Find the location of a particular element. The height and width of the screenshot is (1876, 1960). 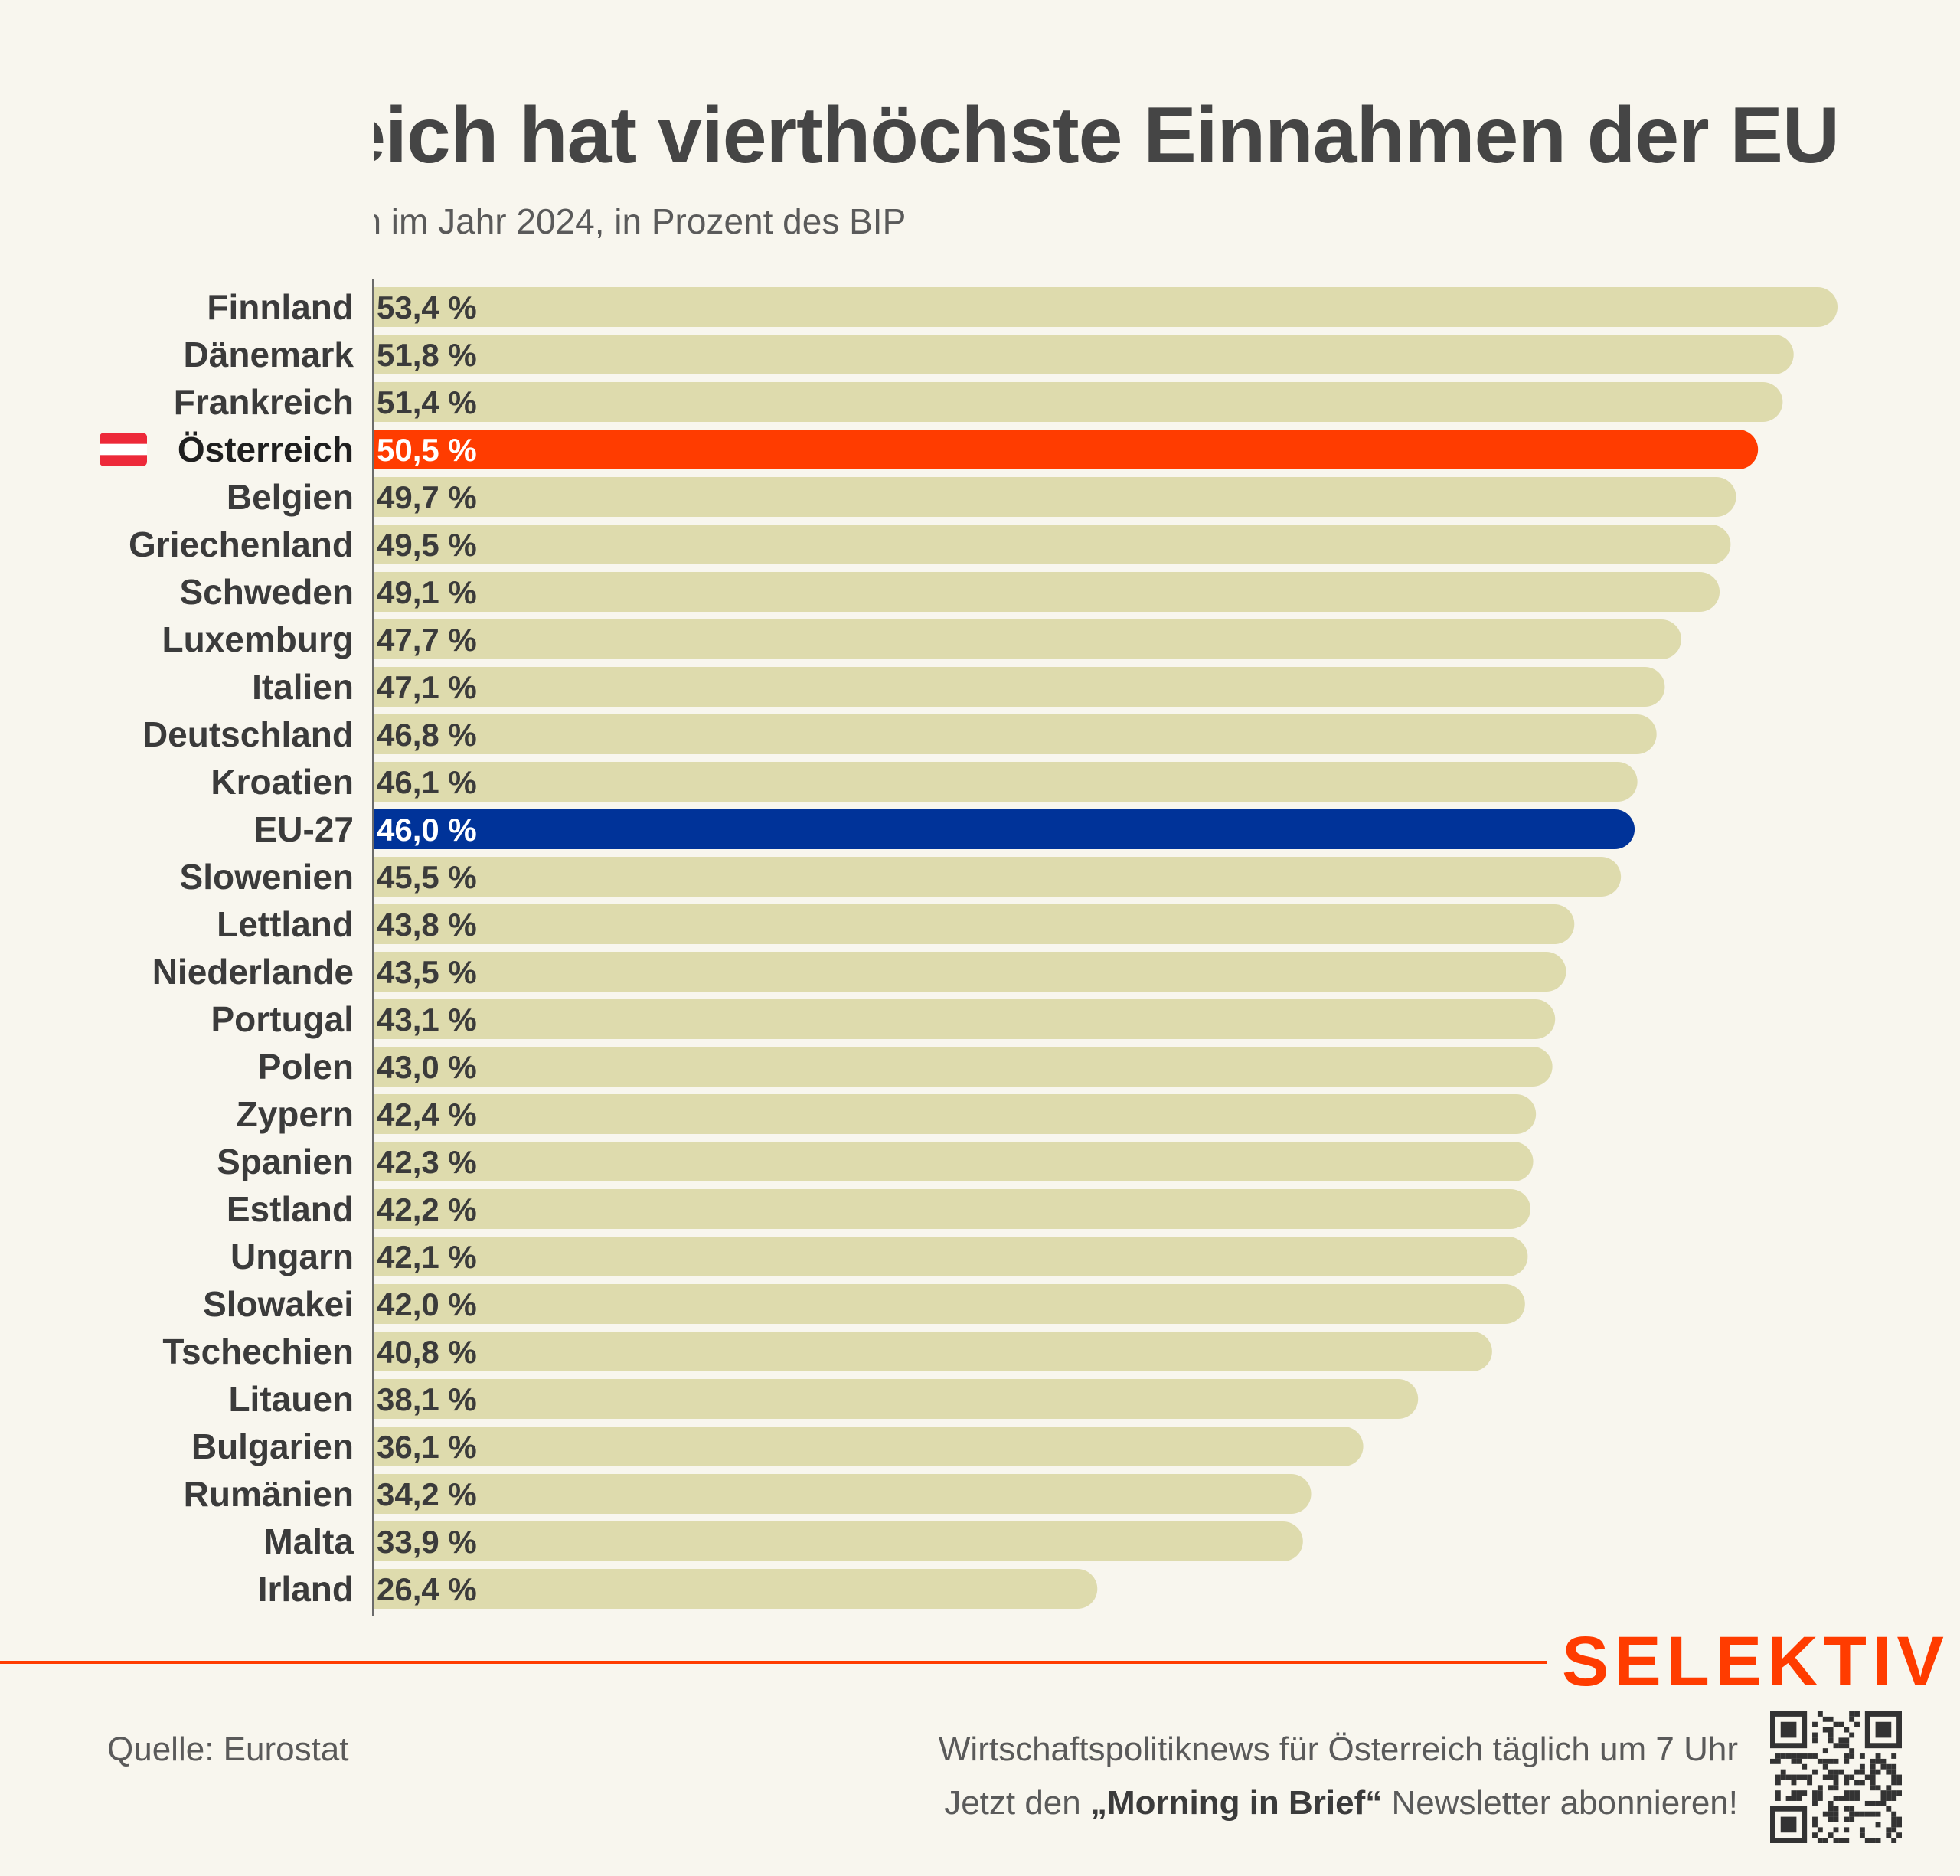

category-label: Ungarn is located at coordinates (292, 1256).